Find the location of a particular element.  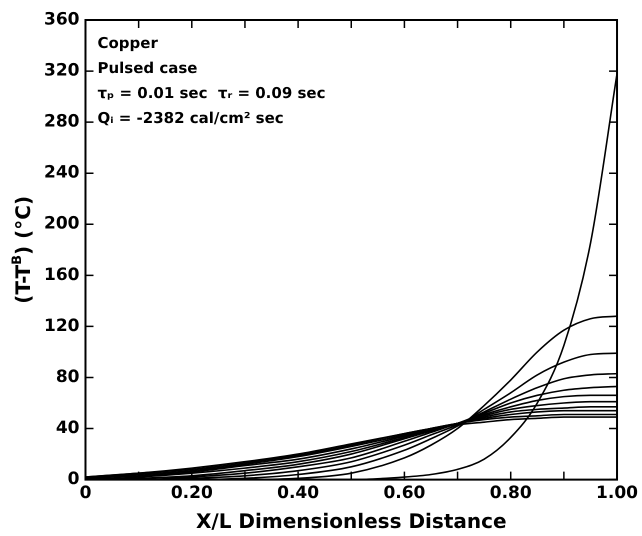

x-tick-label: 0.20 is located at coordinates (191, 493).